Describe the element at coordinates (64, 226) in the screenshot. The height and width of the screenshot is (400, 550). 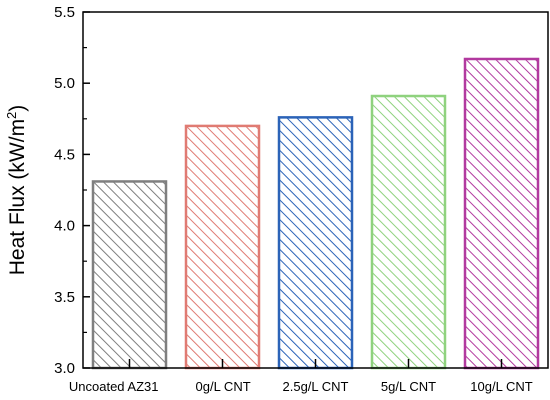
I see `y-tick-label: 4.0` at that location.